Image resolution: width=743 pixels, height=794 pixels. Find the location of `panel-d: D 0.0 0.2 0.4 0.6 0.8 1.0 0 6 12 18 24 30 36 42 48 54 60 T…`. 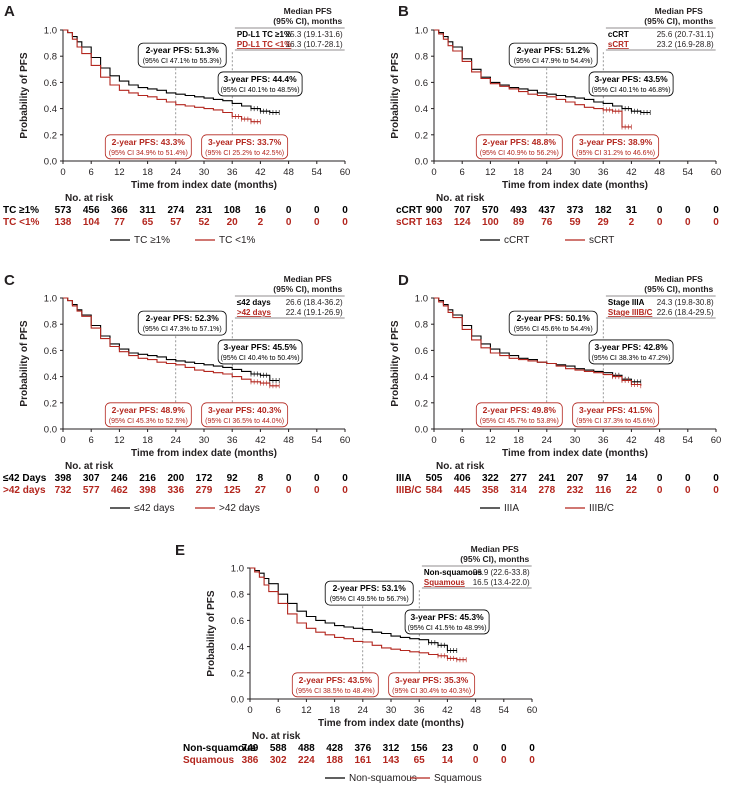

panel-d: D 0.0 0.2 0.4 0.6 0.8 1.0 0 6 12 18 24 30 36 42 48 54 60 T… is located at coordinates (555, 393).